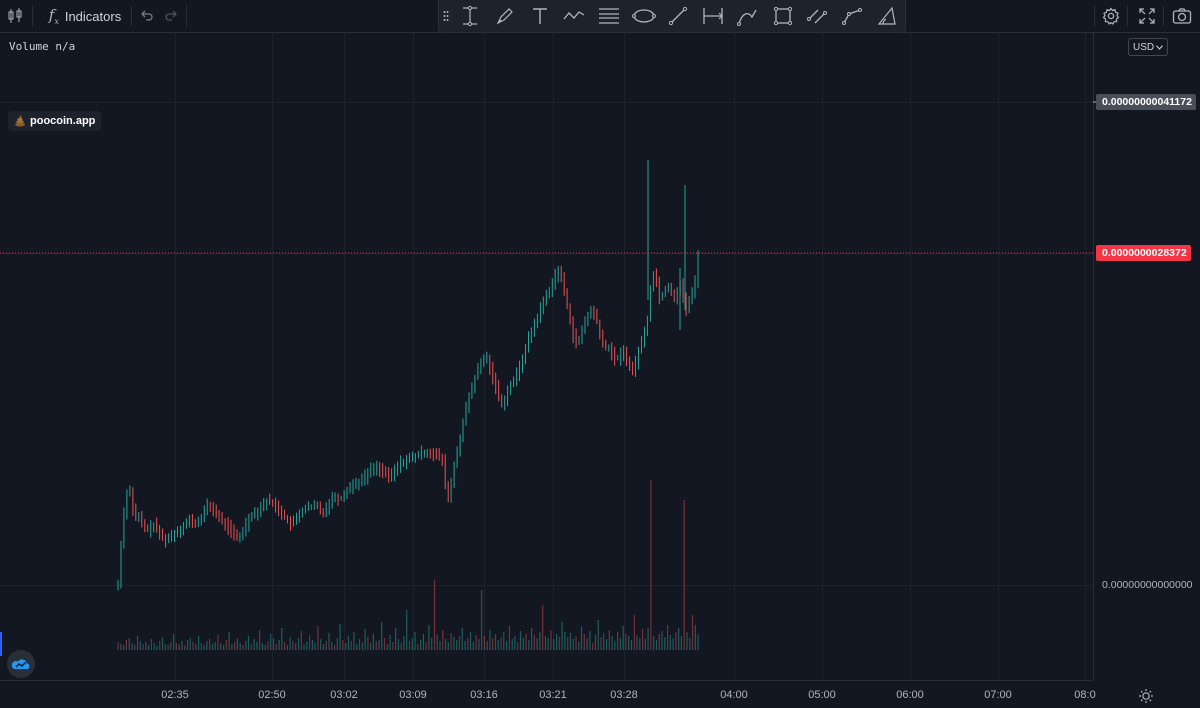  I want to click on settings-button, so click(1111, 16).